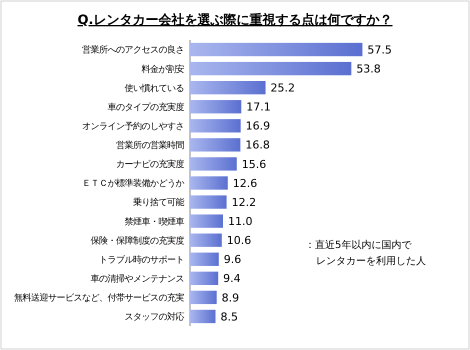  Describe the element at coordinates (231, 297) in the screenshot. I see `data-label: 8.9` at that location.